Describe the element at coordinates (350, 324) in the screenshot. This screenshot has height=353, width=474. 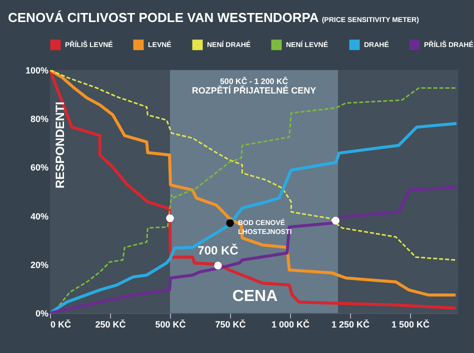
I see `x-tick-label: 1 250 KČ` at that location.